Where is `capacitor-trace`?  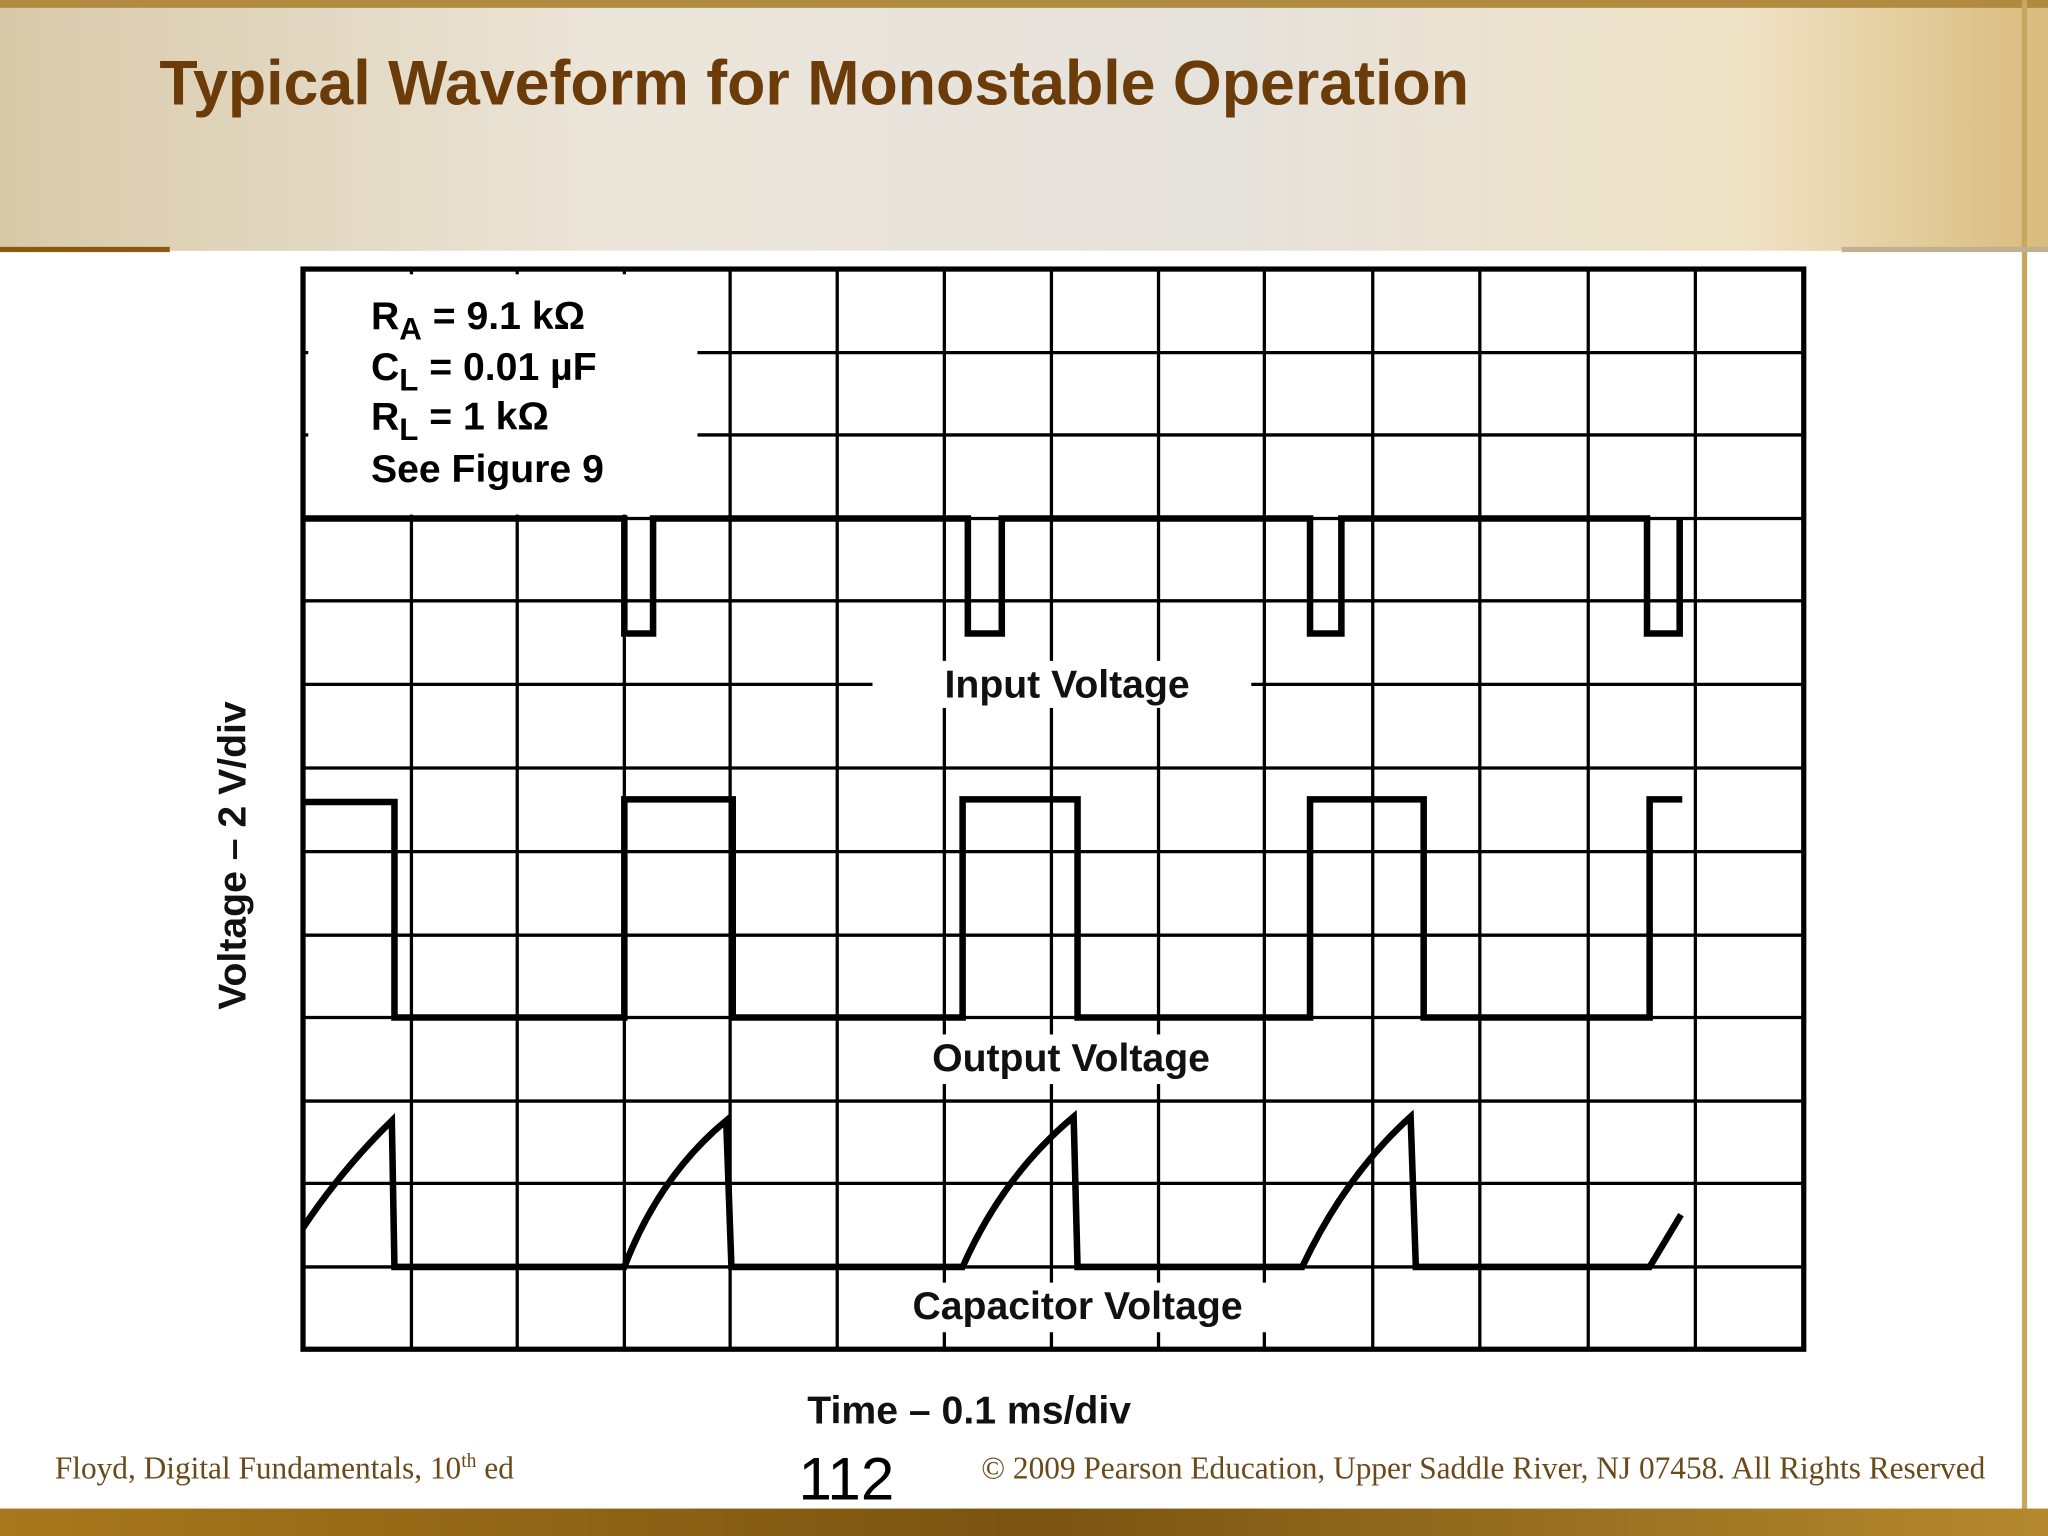 capacitor-trace is located at coordinates (992, 1190).